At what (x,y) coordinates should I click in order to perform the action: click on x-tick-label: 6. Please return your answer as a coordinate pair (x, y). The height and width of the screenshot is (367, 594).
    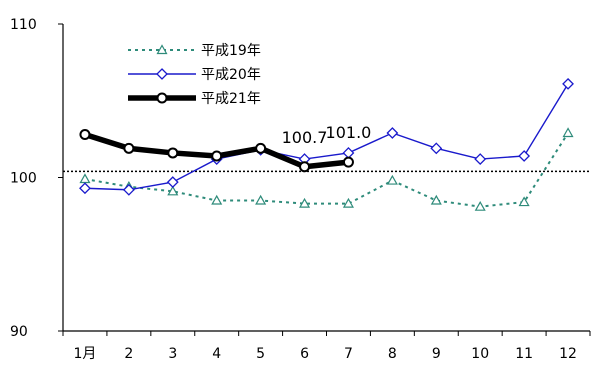
    Looking at the image, I should click on (304, 354).